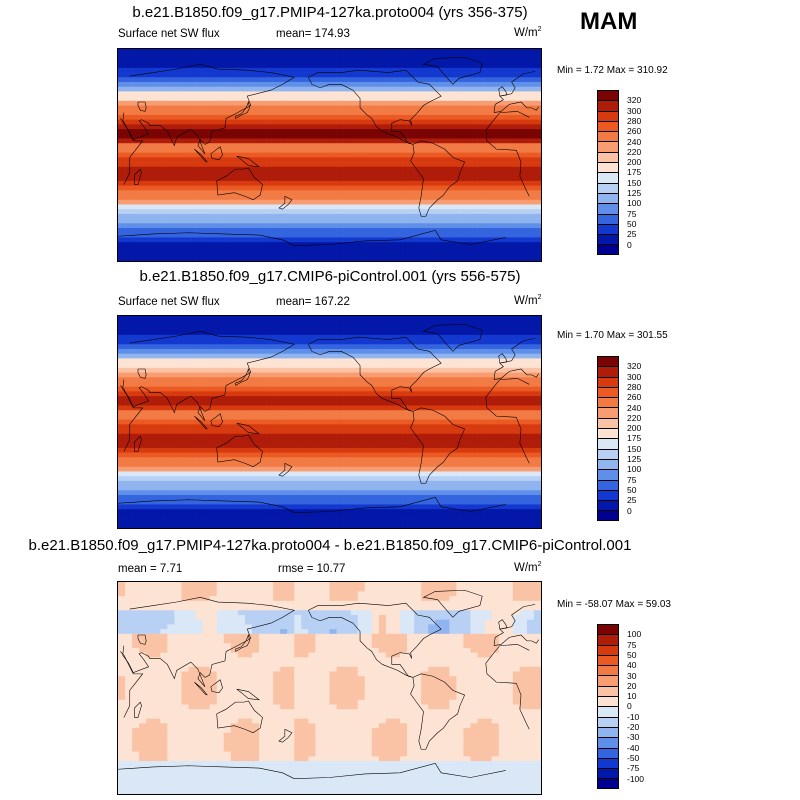 The height and width of the screenshot is (800, 800). I want to click on colorbar-label: 10, so click(632, 696).